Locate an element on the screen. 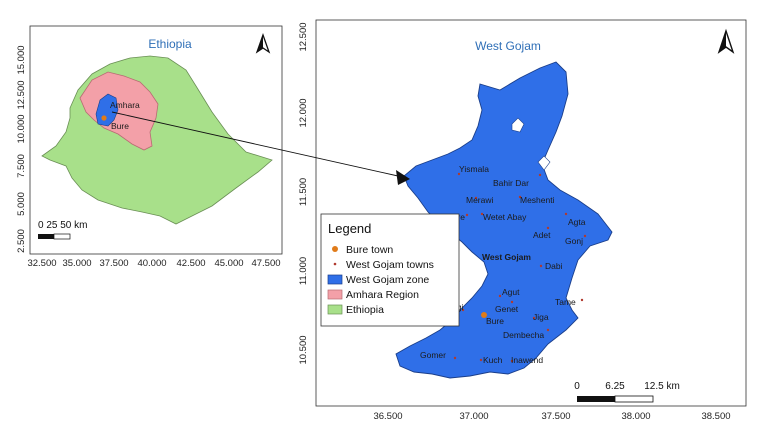 This screenshot has width=759, height=440. inset-ytick: 5.000 is located at coordinates (21, 204).